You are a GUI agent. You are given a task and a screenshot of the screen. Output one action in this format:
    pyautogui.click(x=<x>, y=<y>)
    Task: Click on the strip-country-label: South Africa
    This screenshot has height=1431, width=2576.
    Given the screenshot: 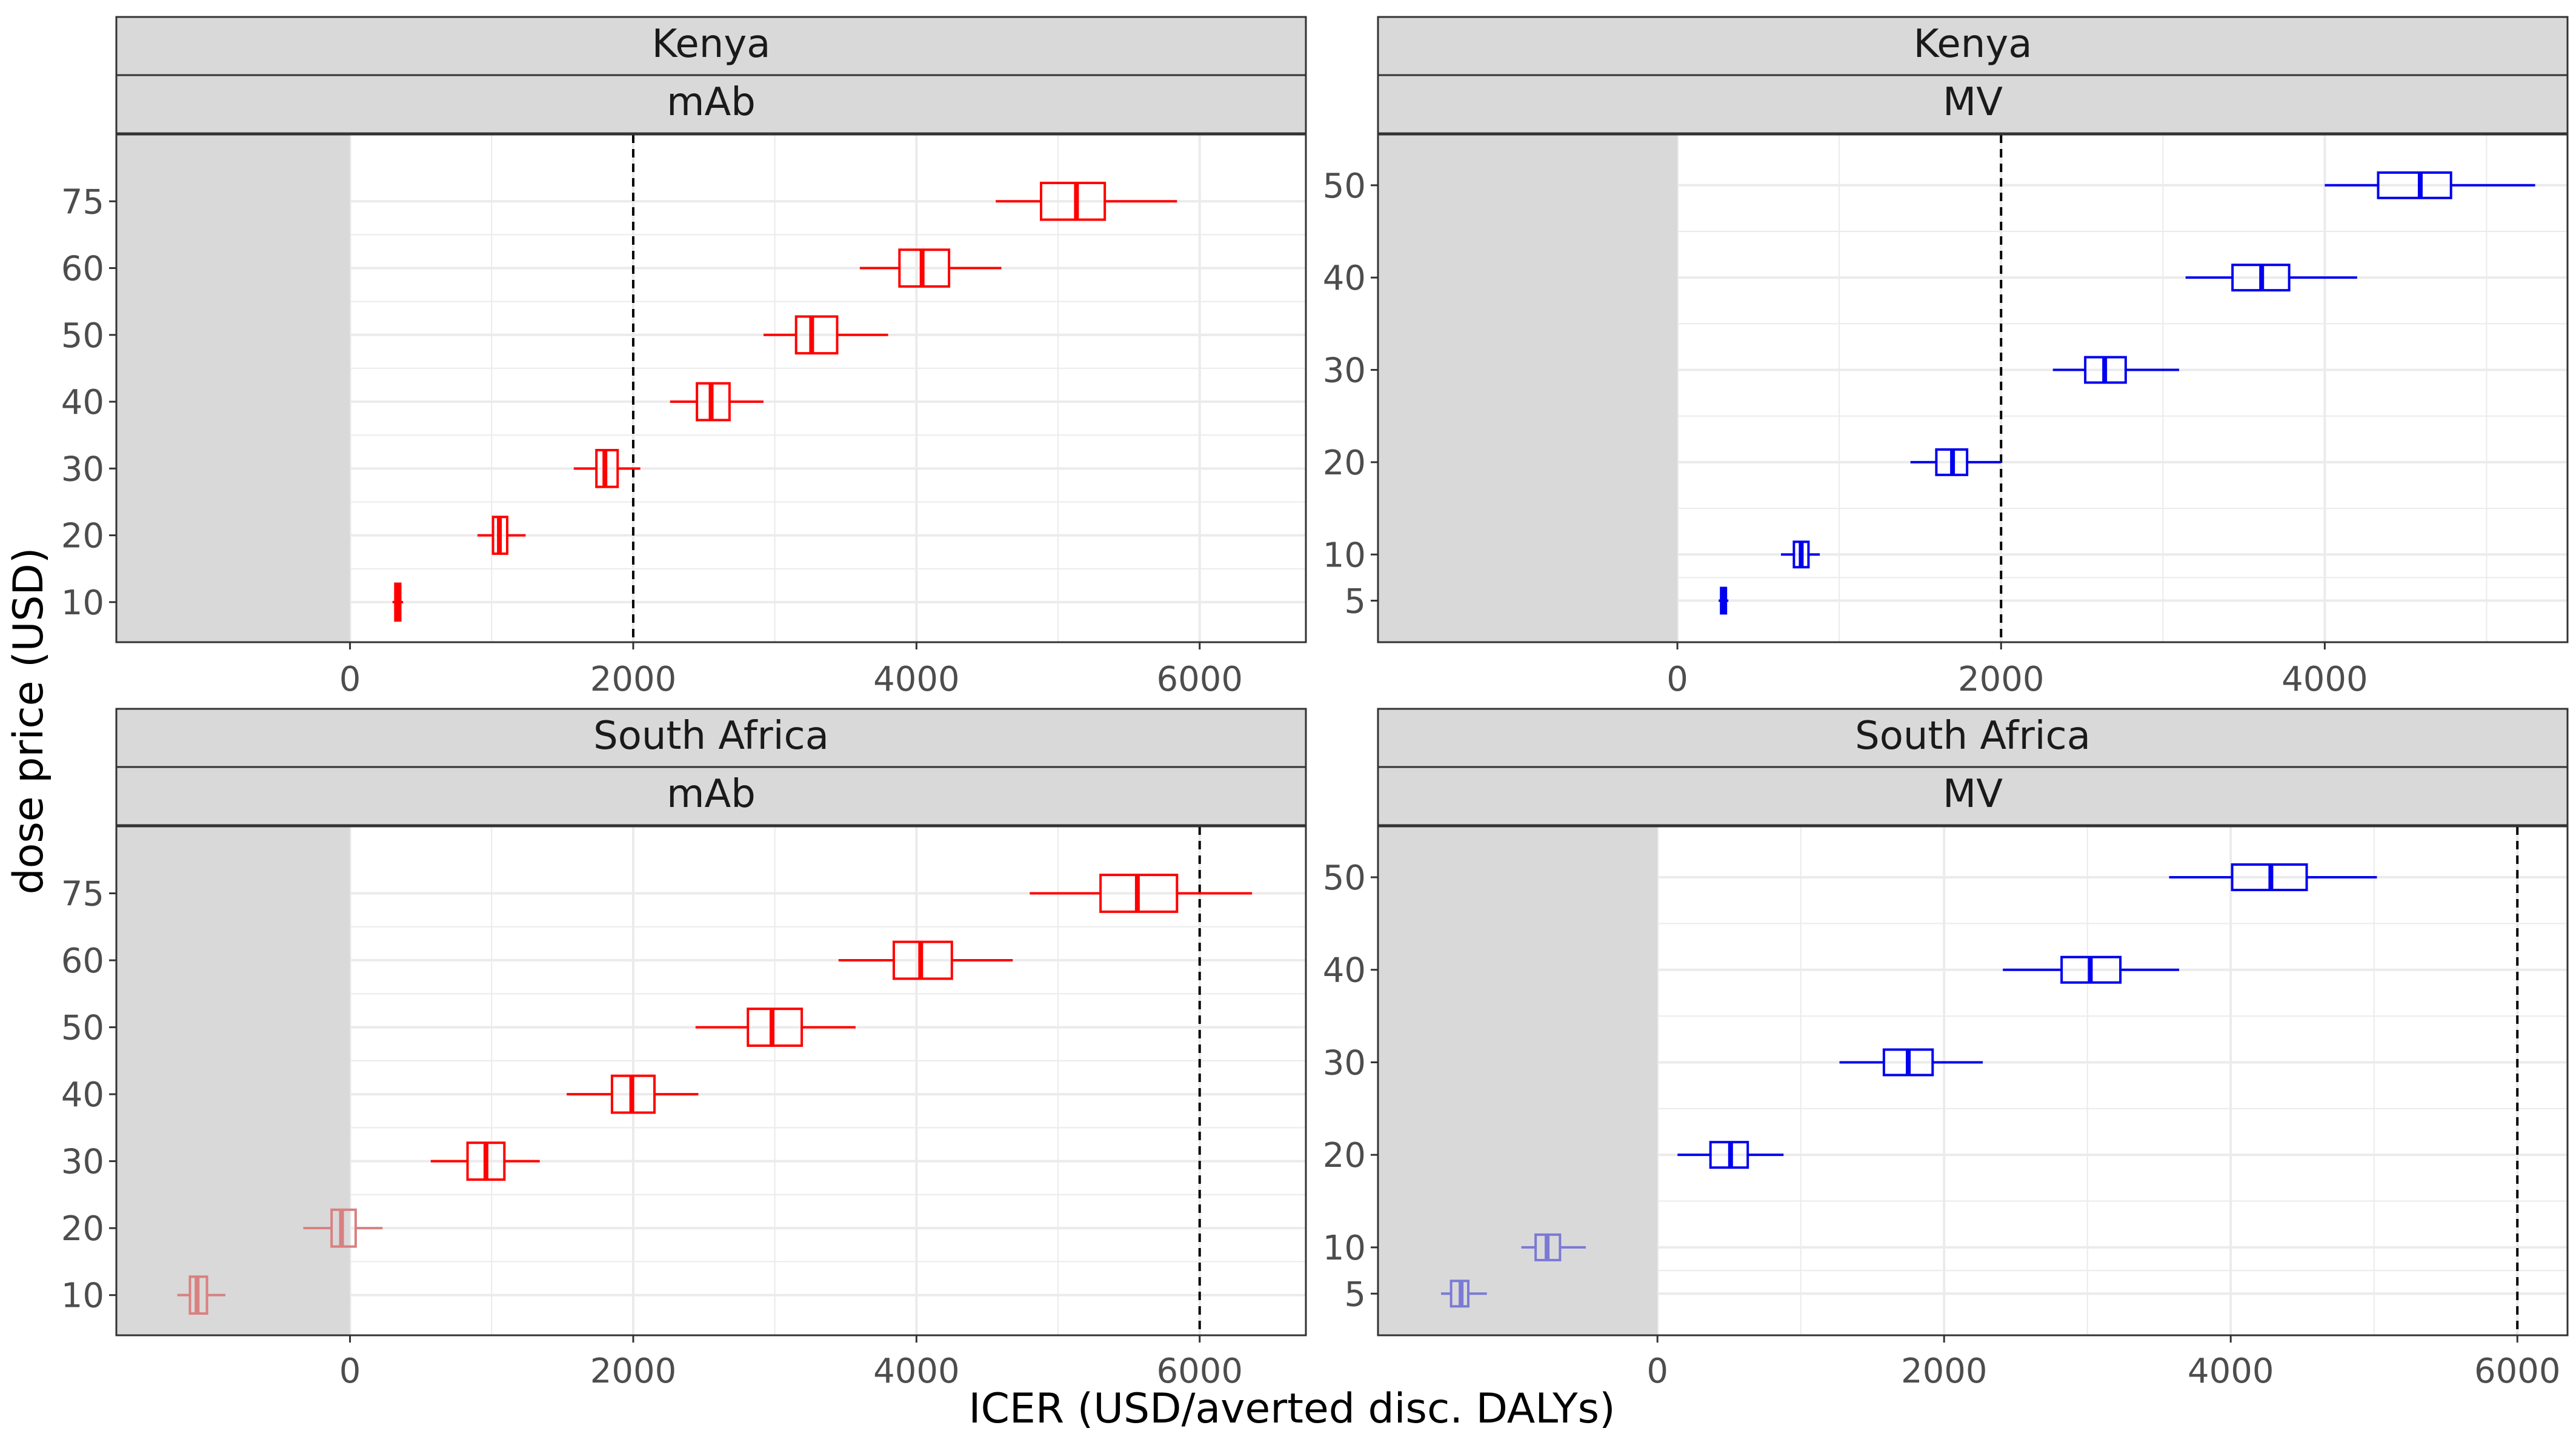 What is the action you would take?
    pyautogui.click(x=711, y=736)
    